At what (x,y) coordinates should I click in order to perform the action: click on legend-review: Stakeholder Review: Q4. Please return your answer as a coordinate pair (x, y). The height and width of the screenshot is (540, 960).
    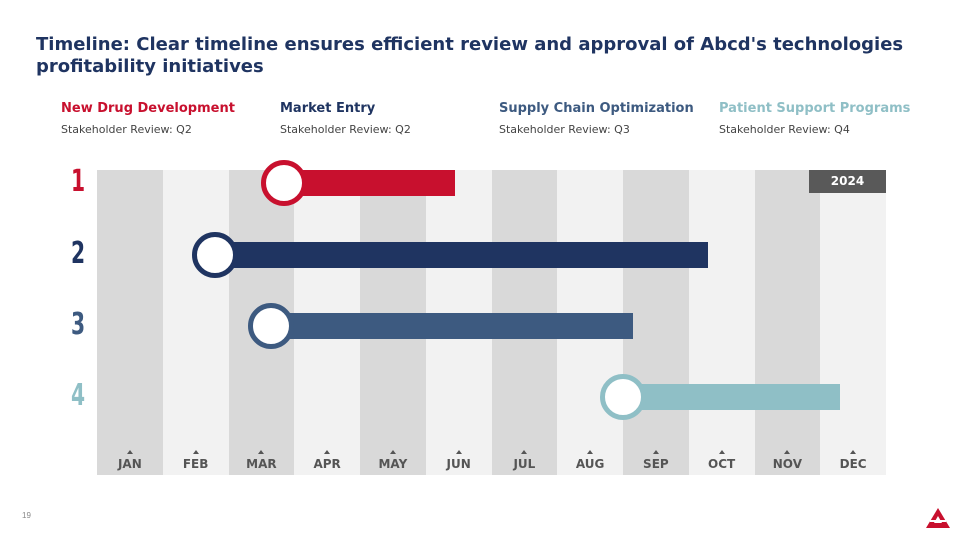
    Looking at the image, I should click on (784, 129).